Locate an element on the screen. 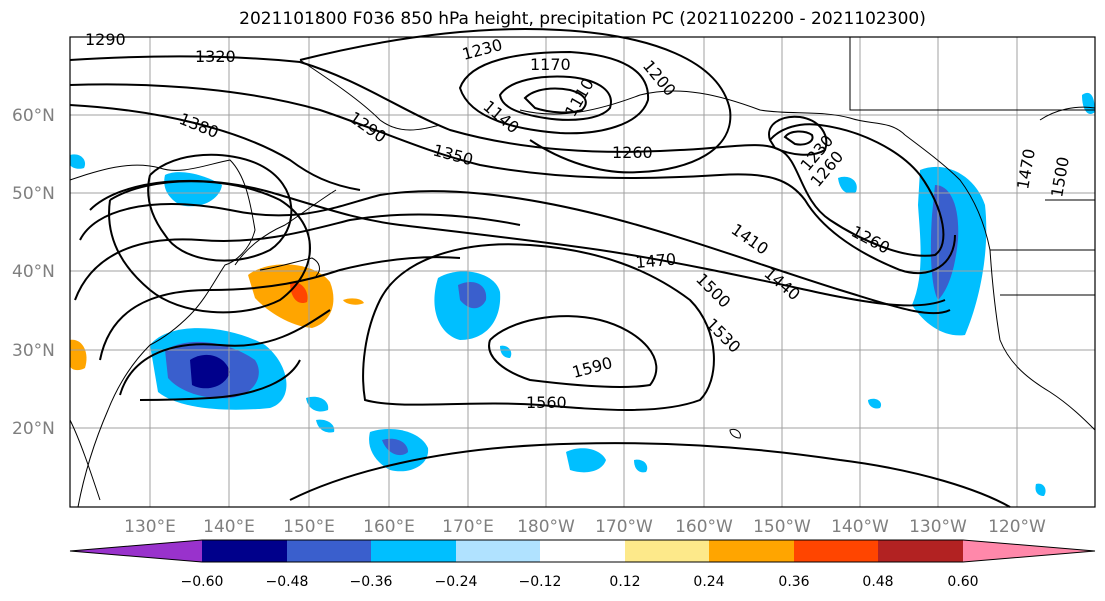 The width and height of the screenshot is (1105, 601). lat-labels: 60°N 50°N 40°N 30°N 20°N is located at coordinates (33, 272).